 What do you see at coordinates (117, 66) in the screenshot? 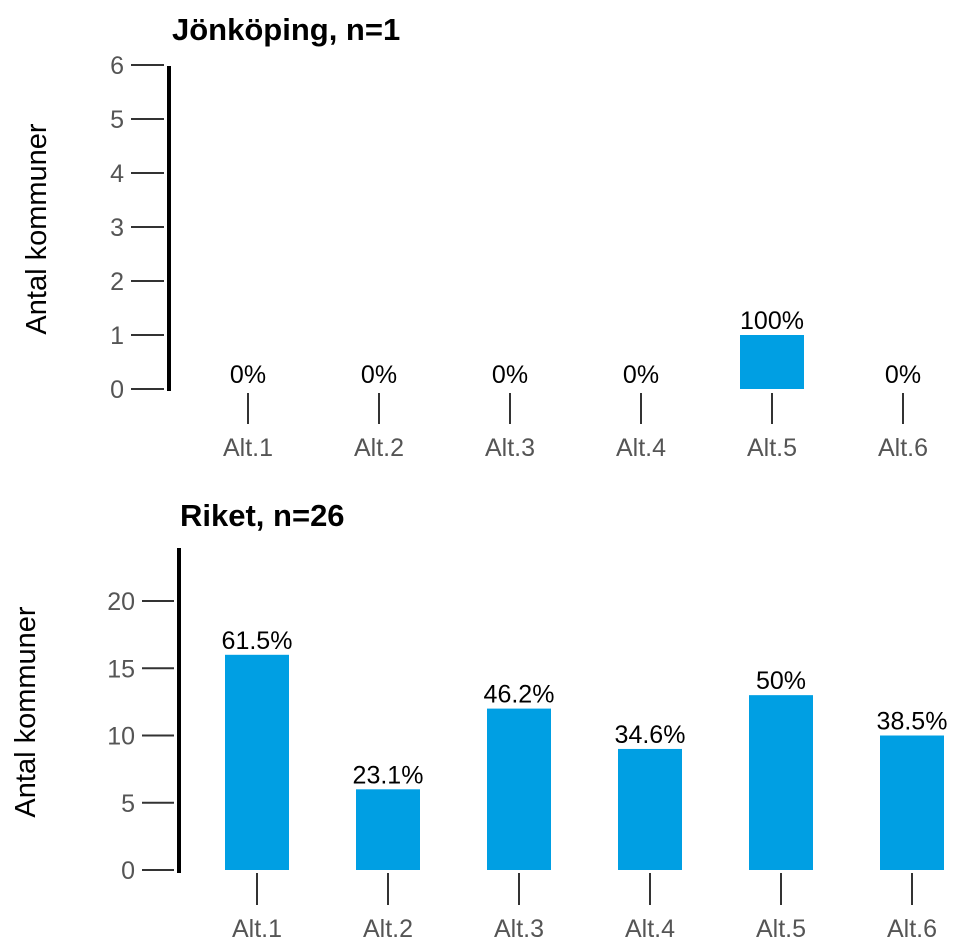
I see `y-tick-label: 6` at bounding box center [117, 66].